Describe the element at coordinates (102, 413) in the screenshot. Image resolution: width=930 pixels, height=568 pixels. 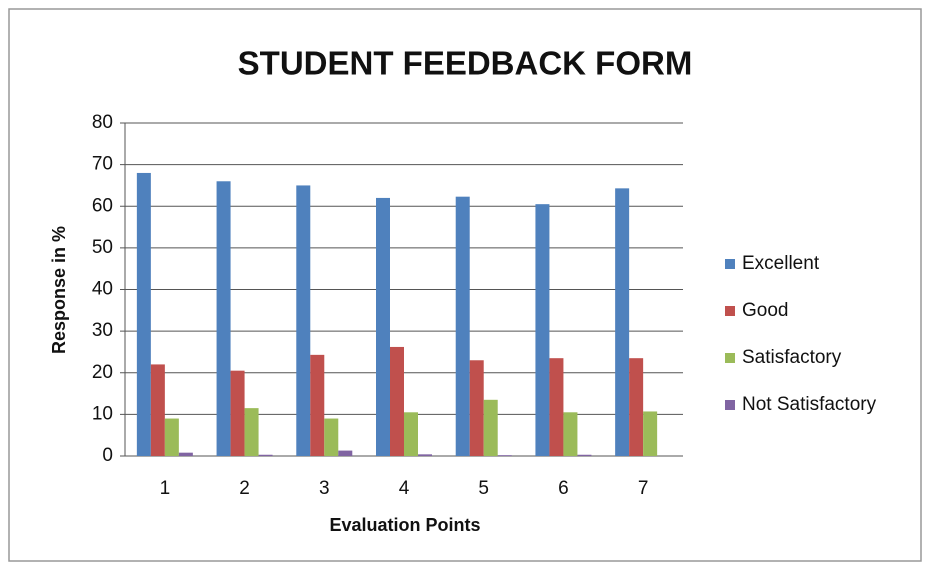
I see `y-tick-label: 10` at that location.